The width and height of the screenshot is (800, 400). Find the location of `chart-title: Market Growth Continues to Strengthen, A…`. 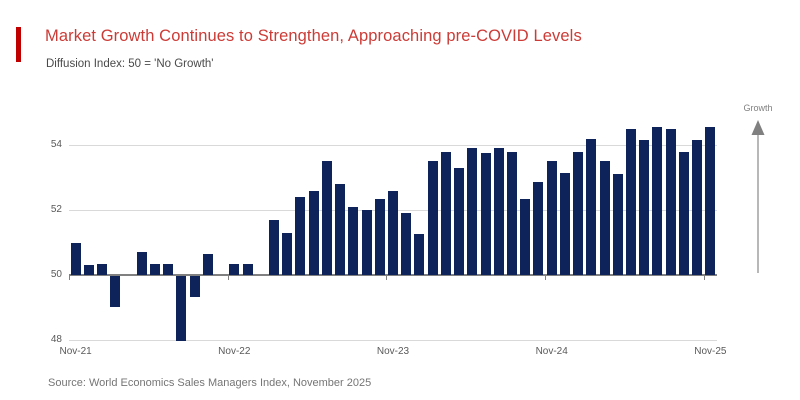

chart-title: Market Growth Continues to Strengthen, A… is located at coordinates (313, 36).